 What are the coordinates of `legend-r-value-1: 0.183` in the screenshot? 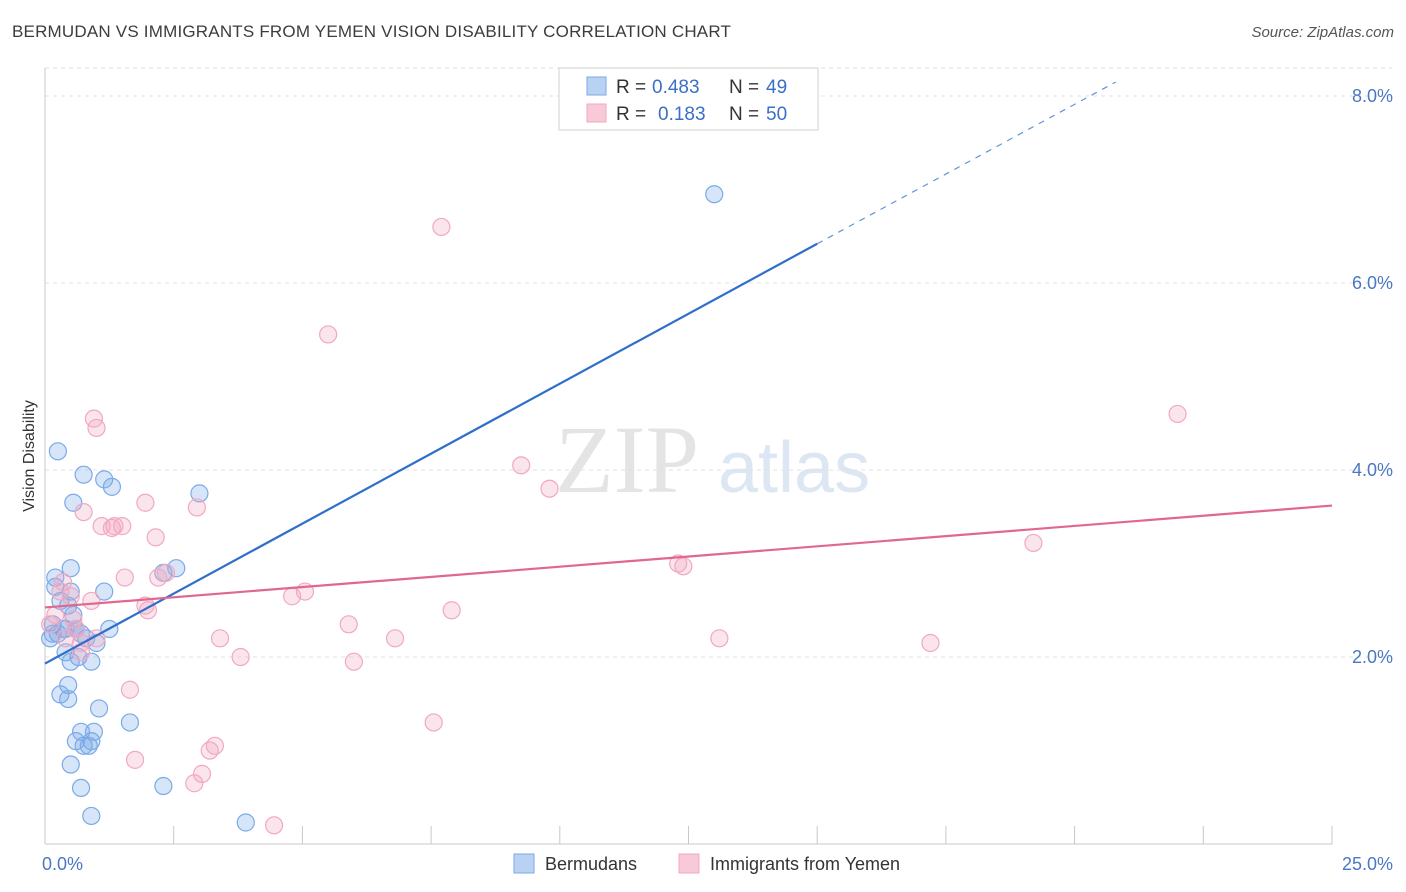 It's located at (682, 114).